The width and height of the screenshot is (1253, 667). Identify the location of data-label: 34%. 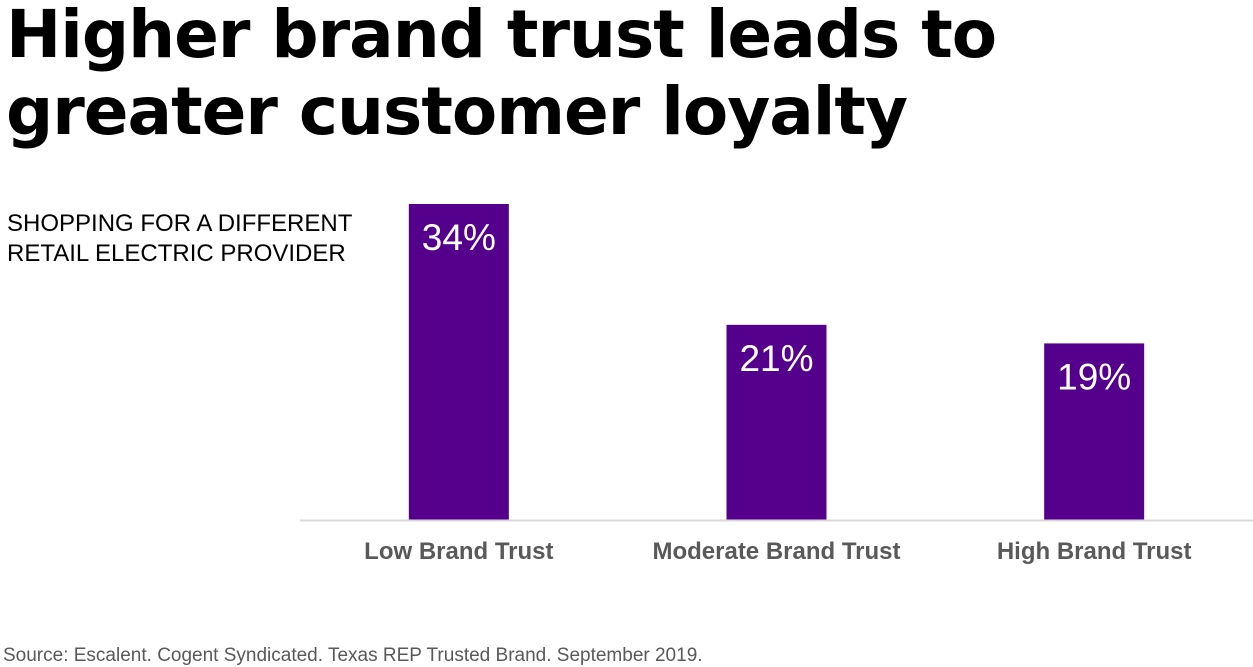
(459, 237).